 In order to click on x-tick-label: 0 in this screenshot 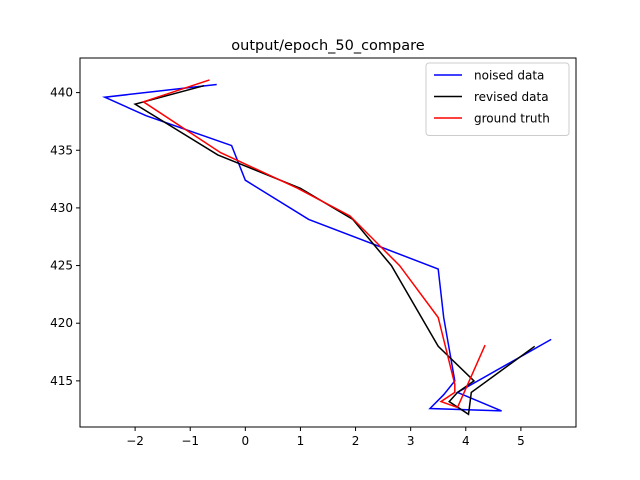, I will do `click(246, 441)`.